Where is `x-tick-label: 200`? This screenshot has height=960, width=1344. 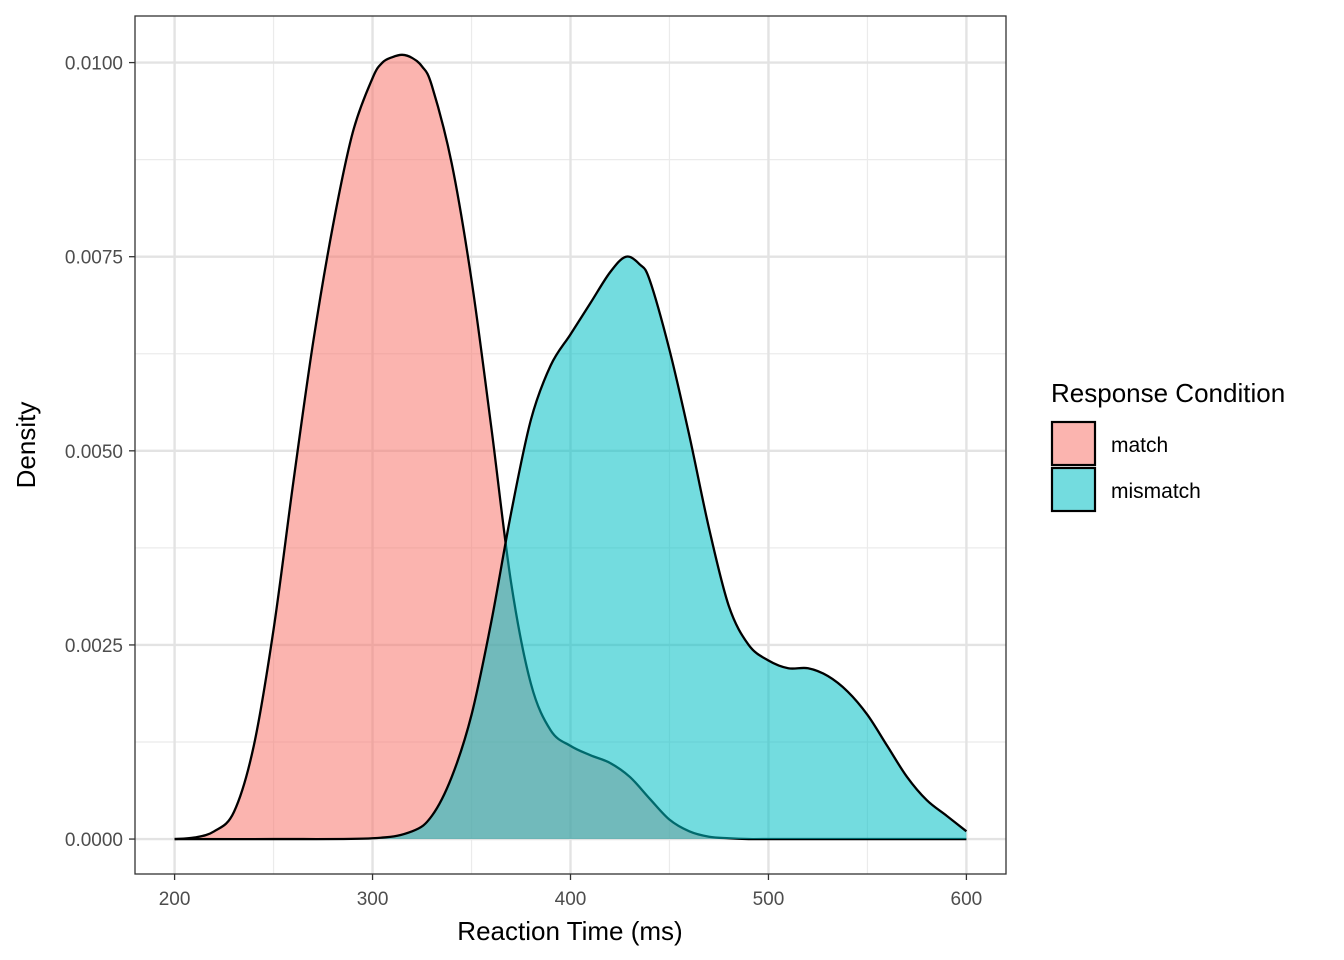 x-tick-label: 200 is located at coordinates (175, 899).